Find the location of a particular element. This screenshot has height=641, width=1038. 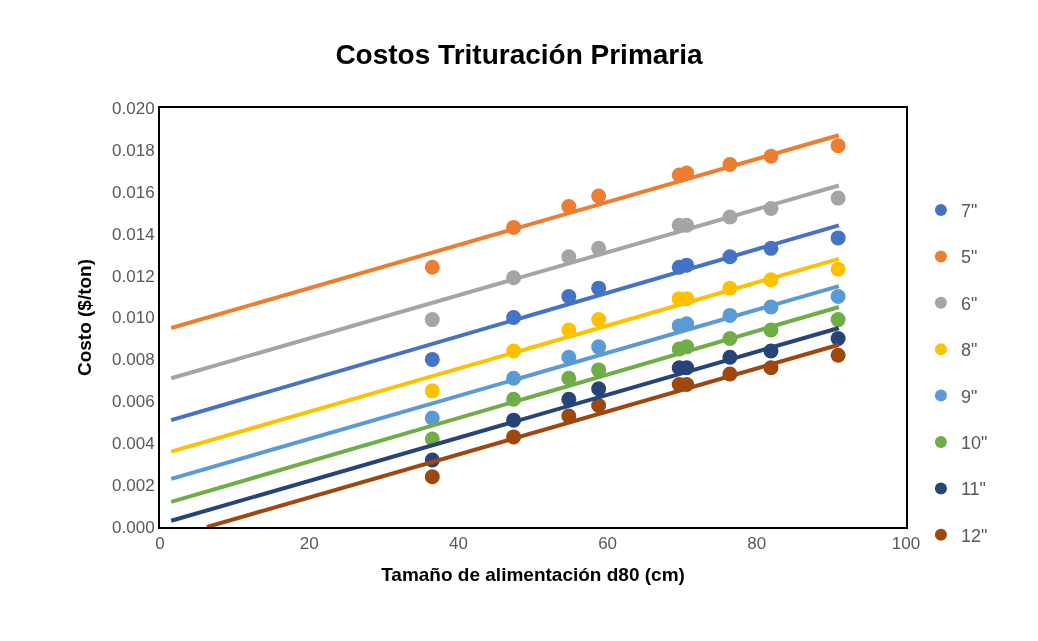

x-tick-label: 80 is located at coordinates (757, 544).